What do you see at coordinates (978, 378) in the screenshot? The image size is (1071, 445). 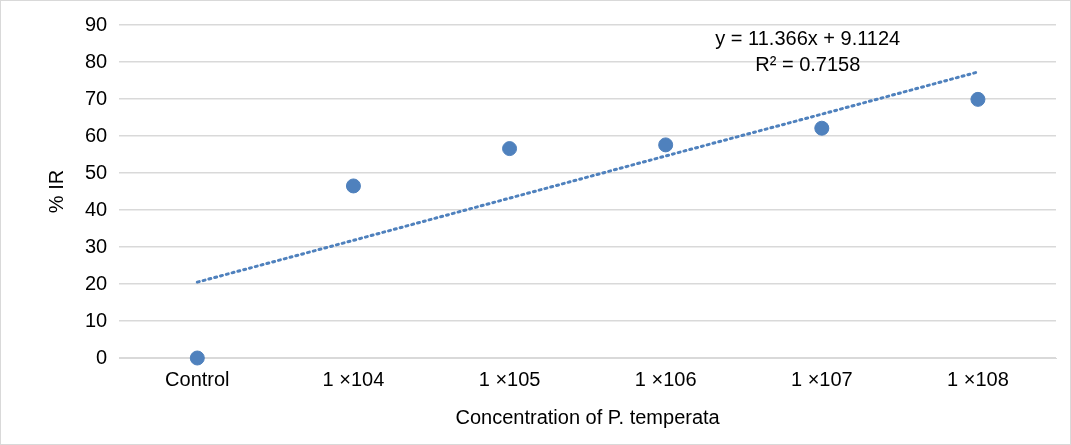 I see `x-tick-label: 1 ×108` at bounding box center [978, 378].